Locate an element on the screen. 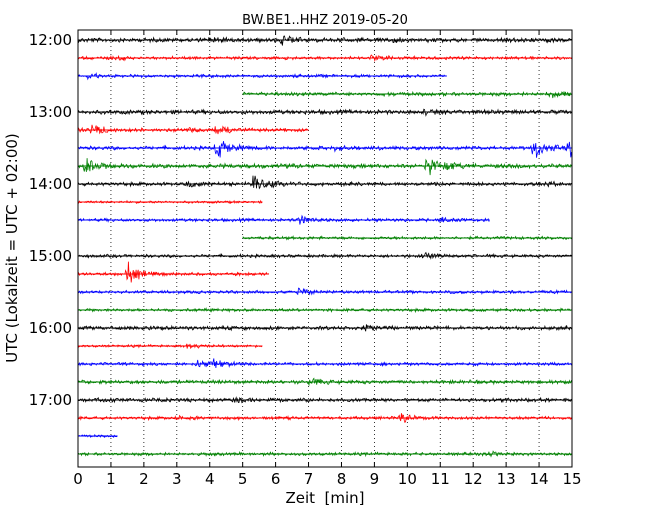  x-tick-label: 3 is located at coordinates (177, 479).